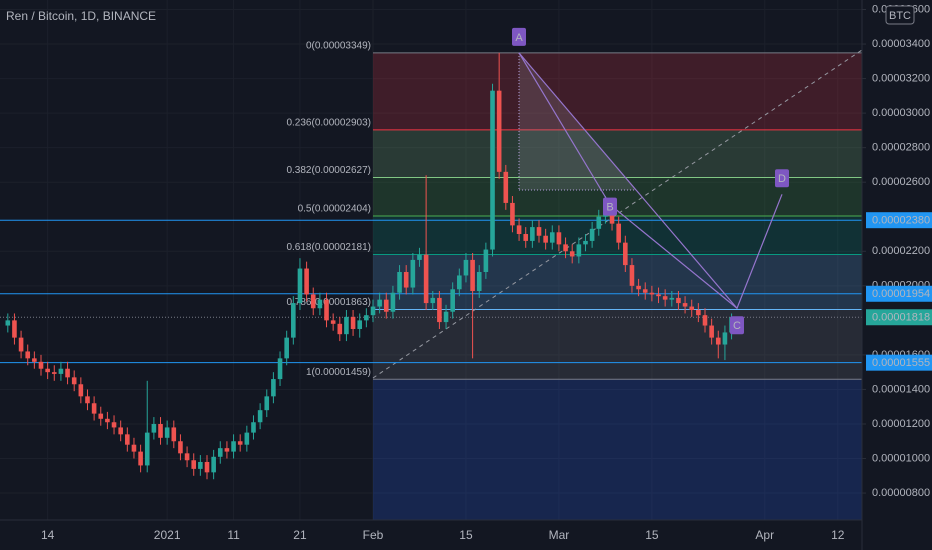 The width and height of the screenshot is (932, 550). What do you see at coordinates (901, 389) in the screenshot?
I see `y-tick-label: 0.00001400` at bounding box center [901, 389].